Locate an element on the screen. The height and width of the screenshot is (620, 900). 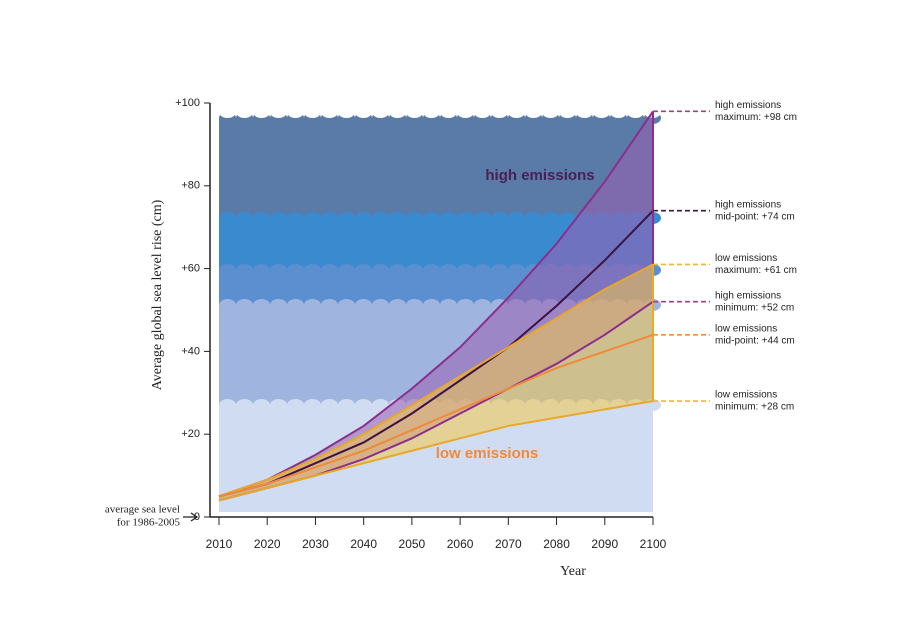
annotation-text: low emissions is located at coordinates (746, 328).